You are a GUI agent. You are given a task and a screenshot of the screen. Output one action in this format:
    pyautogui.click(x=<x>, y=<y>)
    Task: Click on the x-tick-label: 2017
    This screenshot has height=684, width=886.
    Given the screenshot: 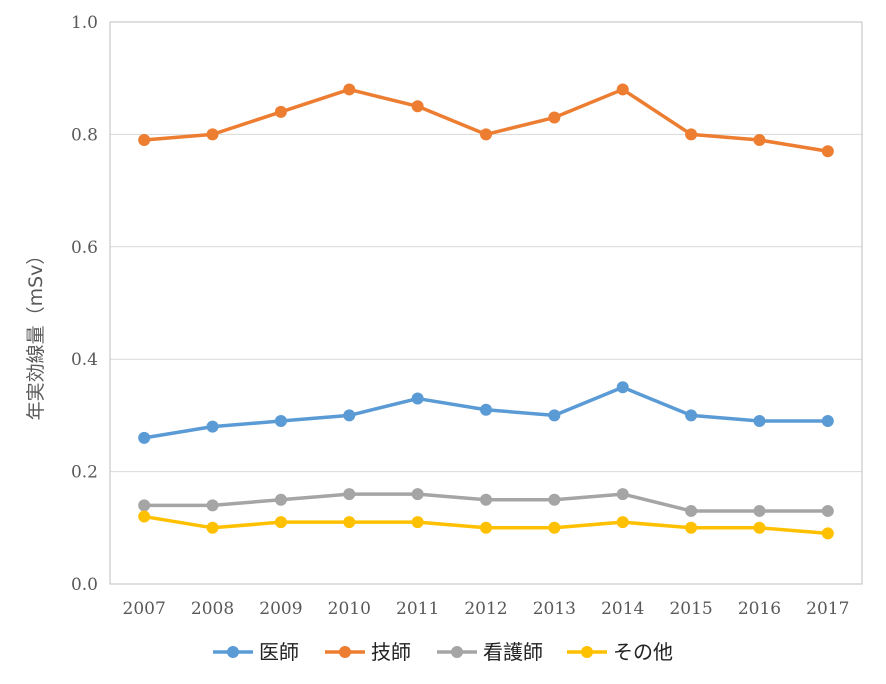 What is the action you would take?
    pyautogui.click(x=827, y=609)
    